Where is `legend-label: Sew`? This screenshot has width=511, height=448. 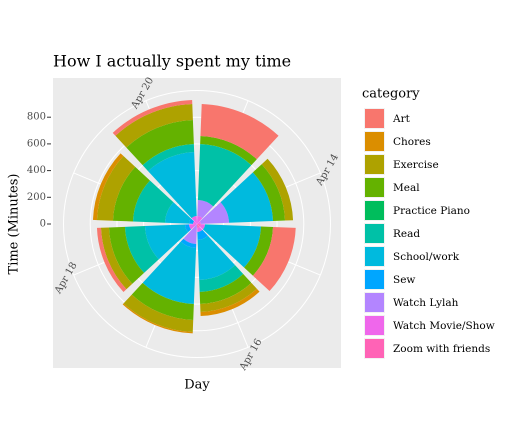
legend-label: Sew is located at coordinates (404, 280).